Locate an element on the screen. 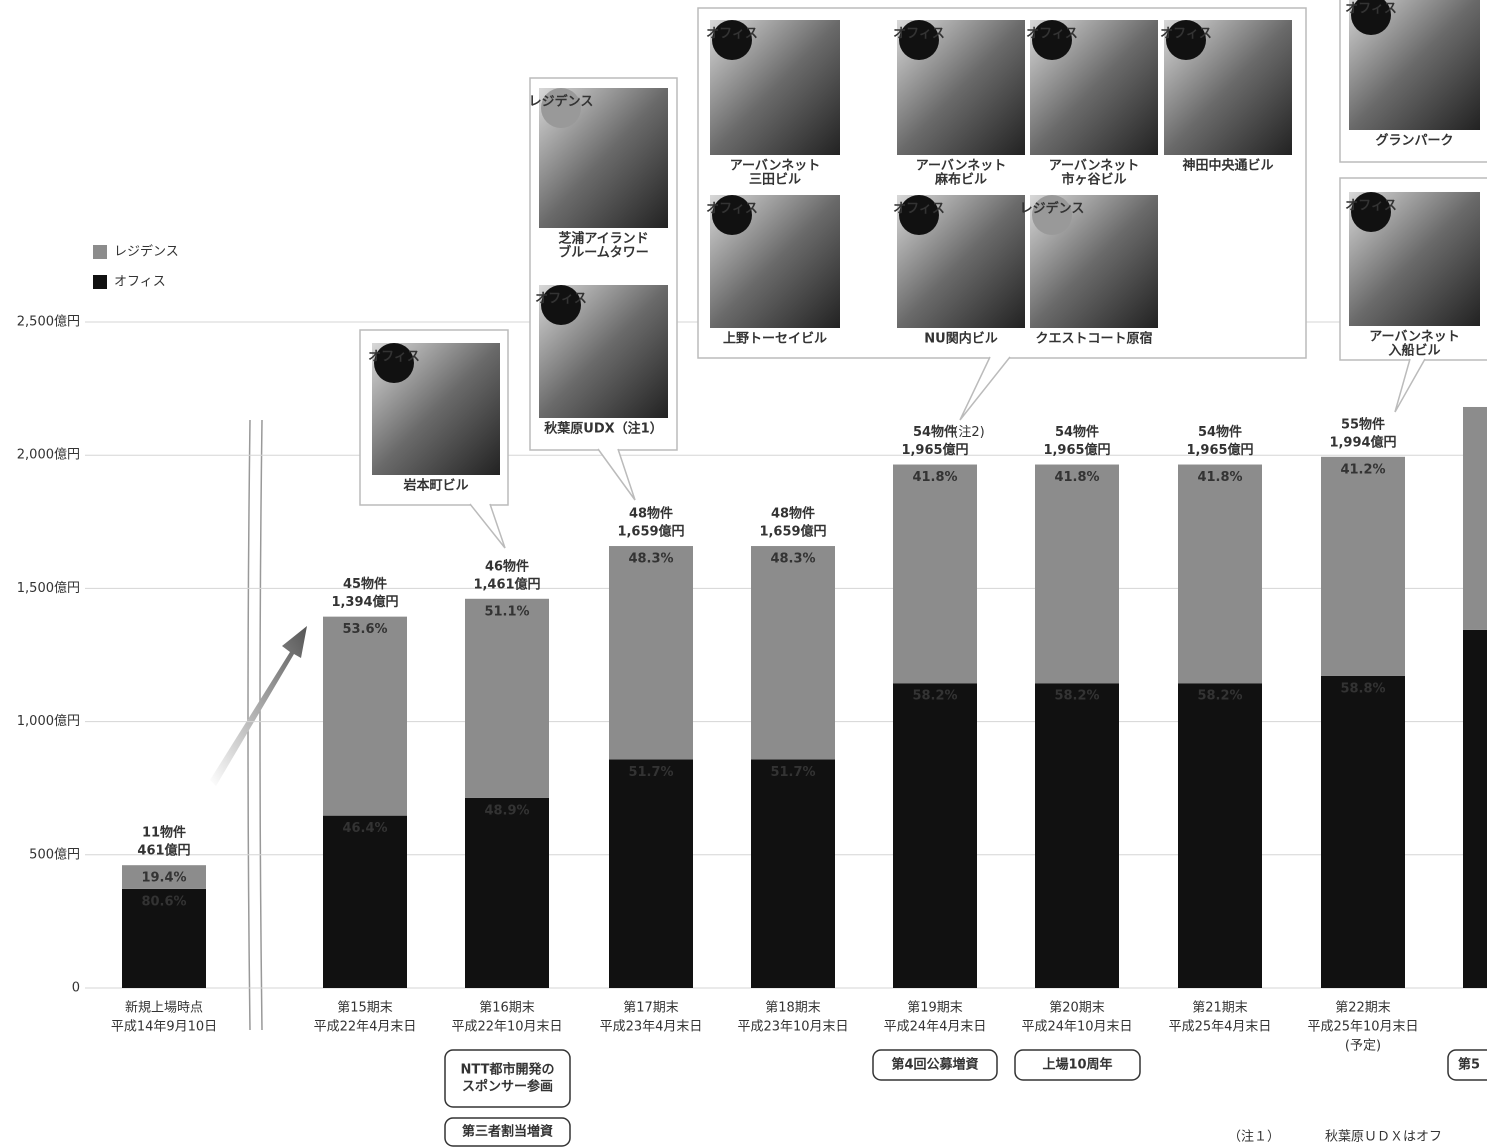 The image size is (1487, 1148). legend-label: レジデンス is located at coordinates (146, 252).